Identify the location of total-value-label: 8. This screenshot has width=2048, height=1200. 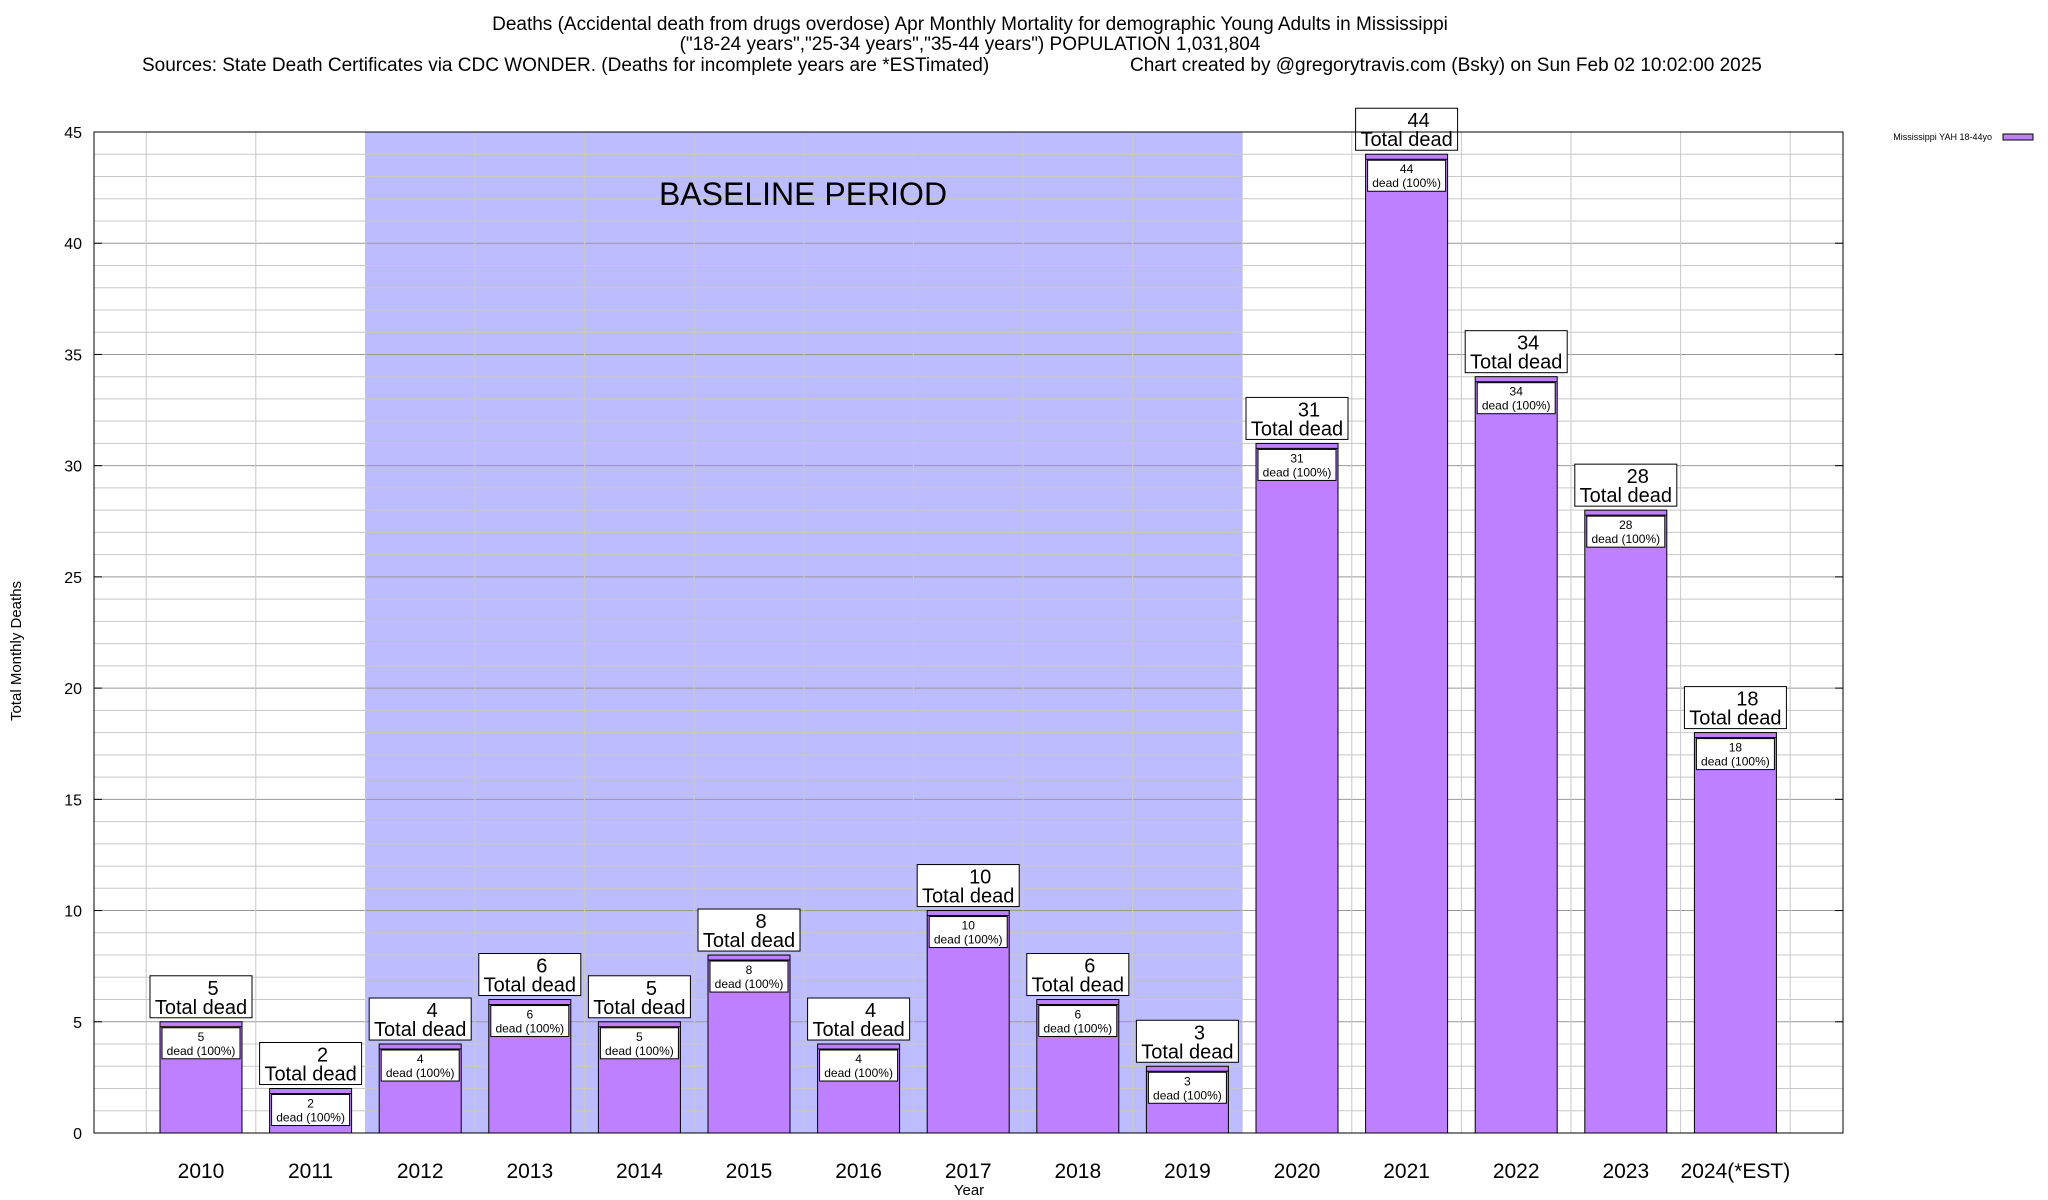
(760, 922).